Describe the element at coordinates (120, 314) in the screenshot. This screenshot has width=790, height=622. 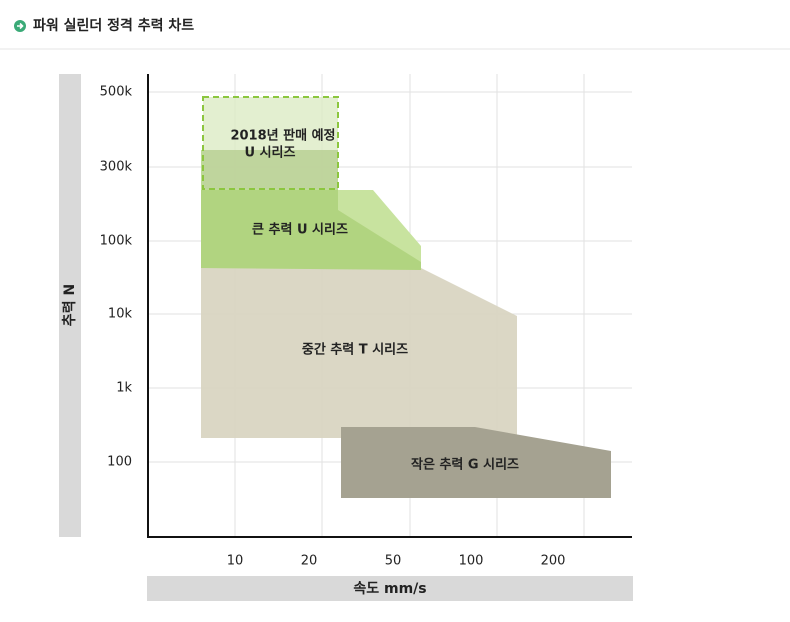
I see `y-tick-label: 10k` at that location.